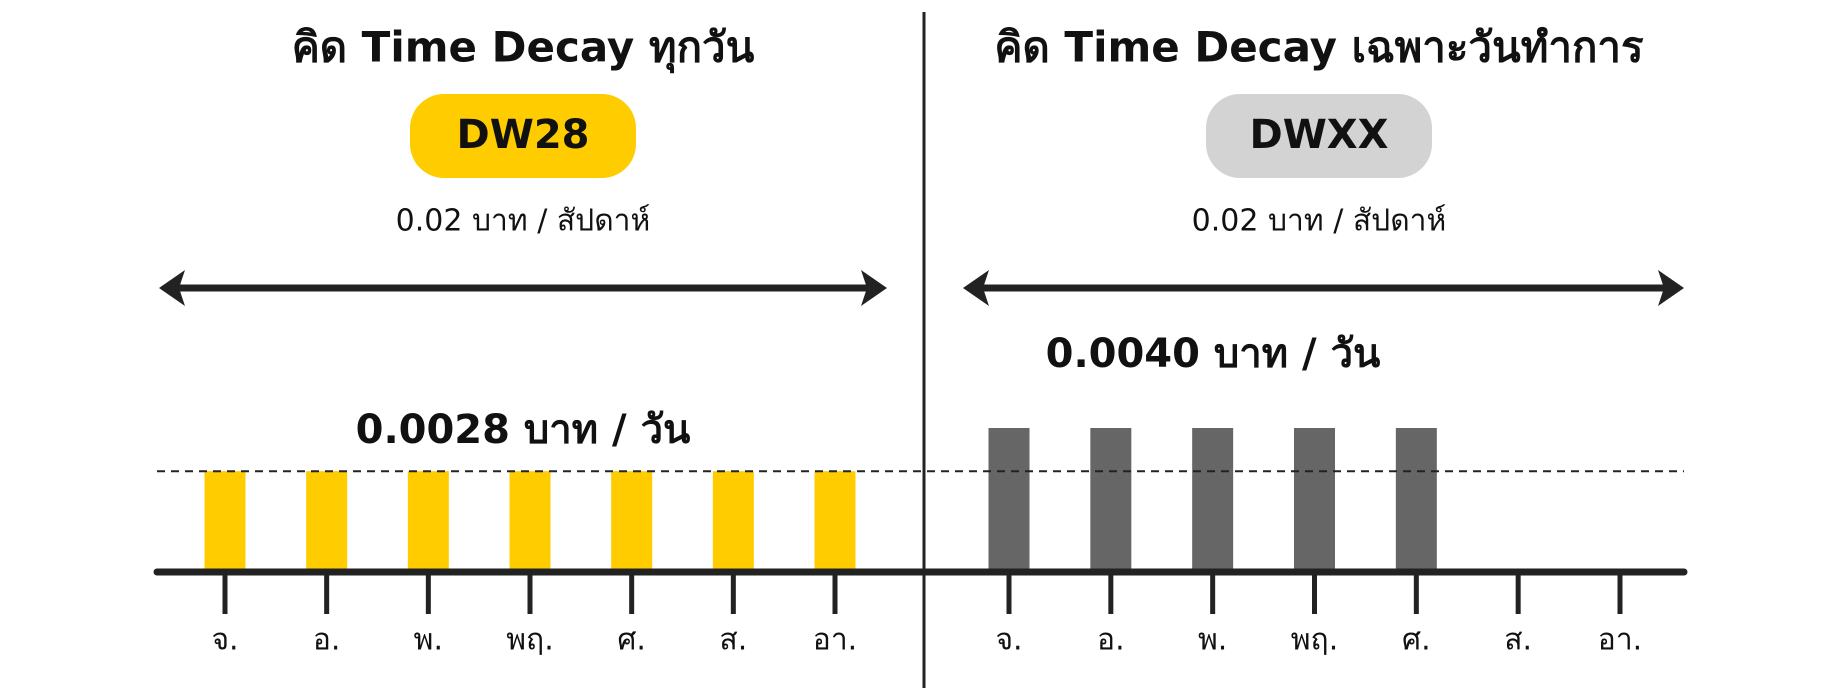 This screenshot has width=1840, height=691. I want to click on value-annotation: 0.0040 บาท / วัน, so click(1213, 354).